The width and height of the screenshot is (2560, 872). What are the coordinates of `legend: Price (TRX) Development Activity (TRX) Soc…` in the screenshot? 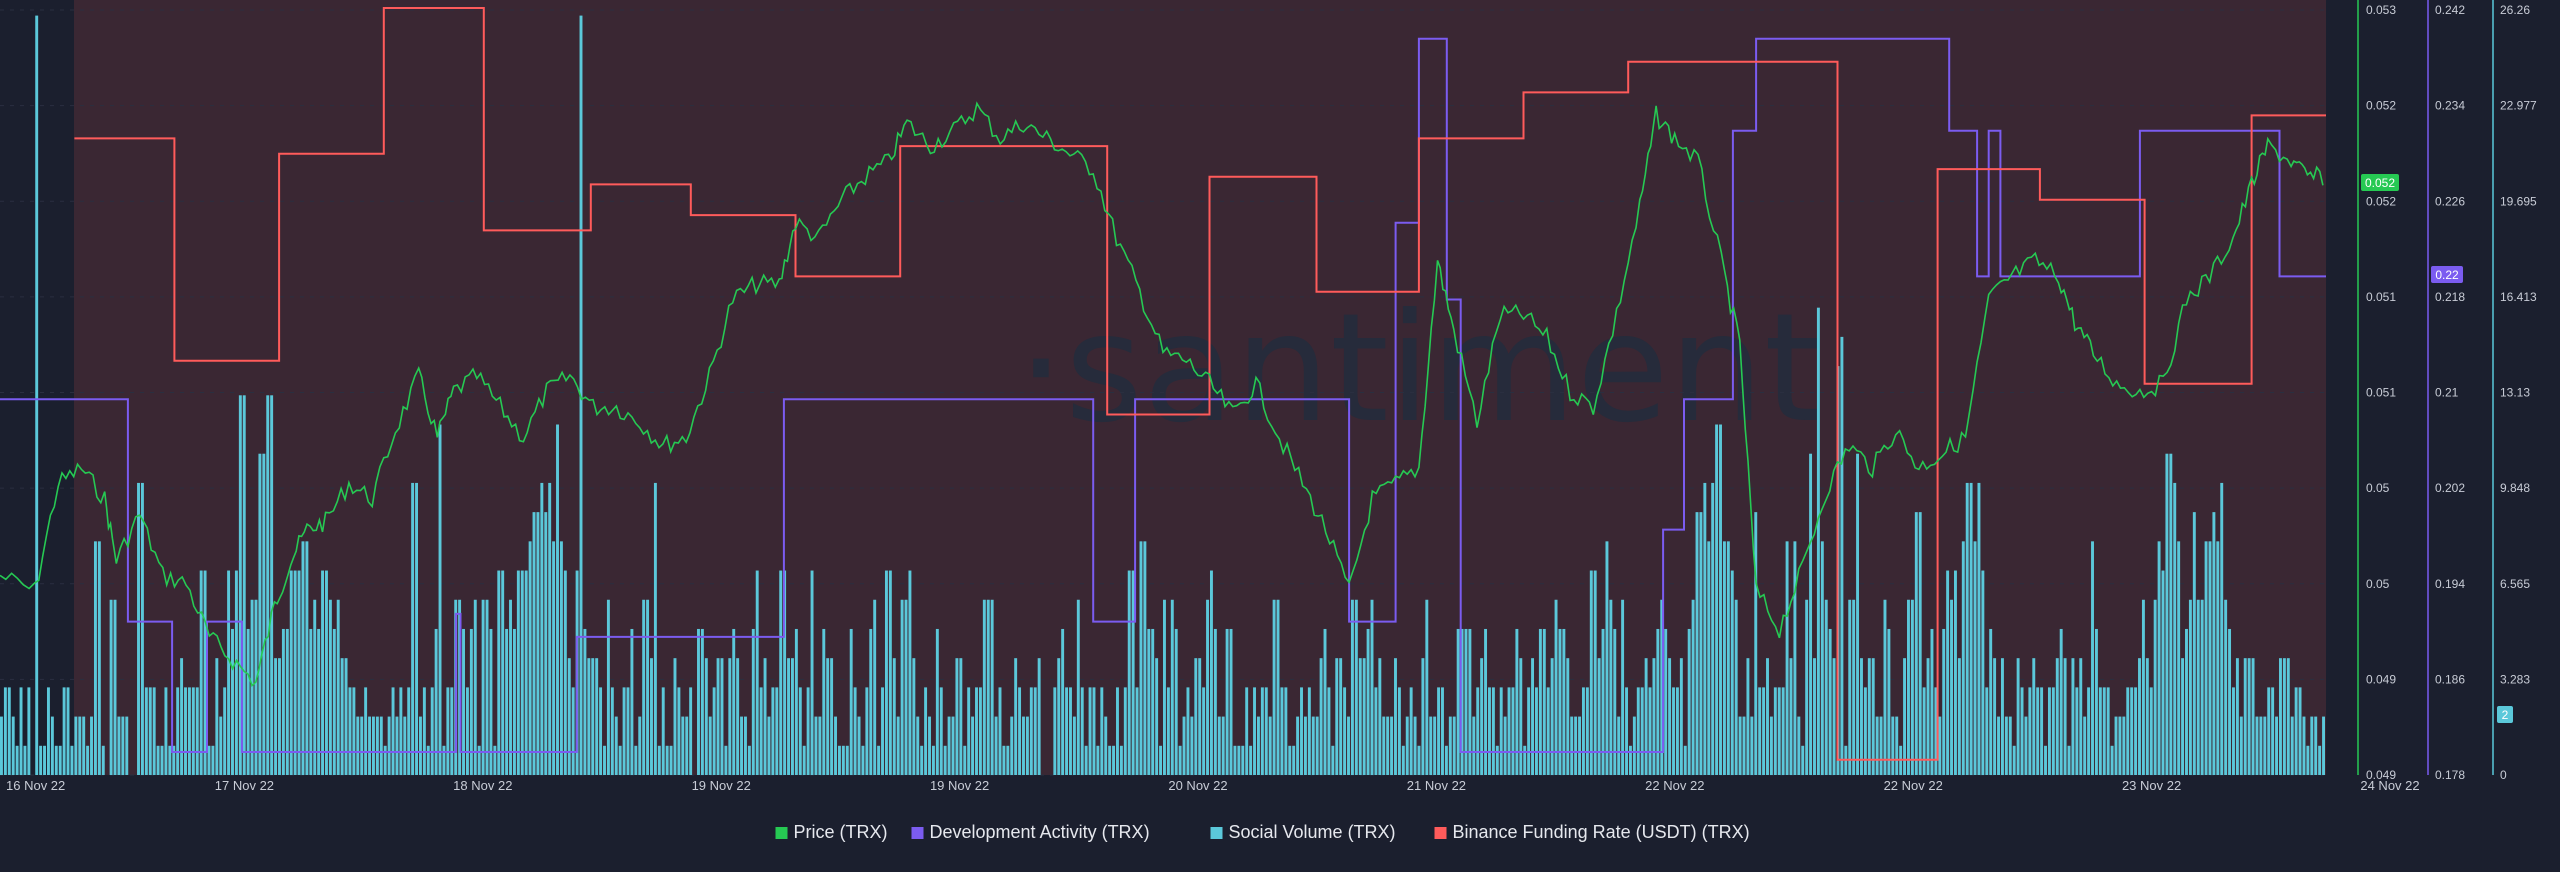 It's located at (1262, 832).